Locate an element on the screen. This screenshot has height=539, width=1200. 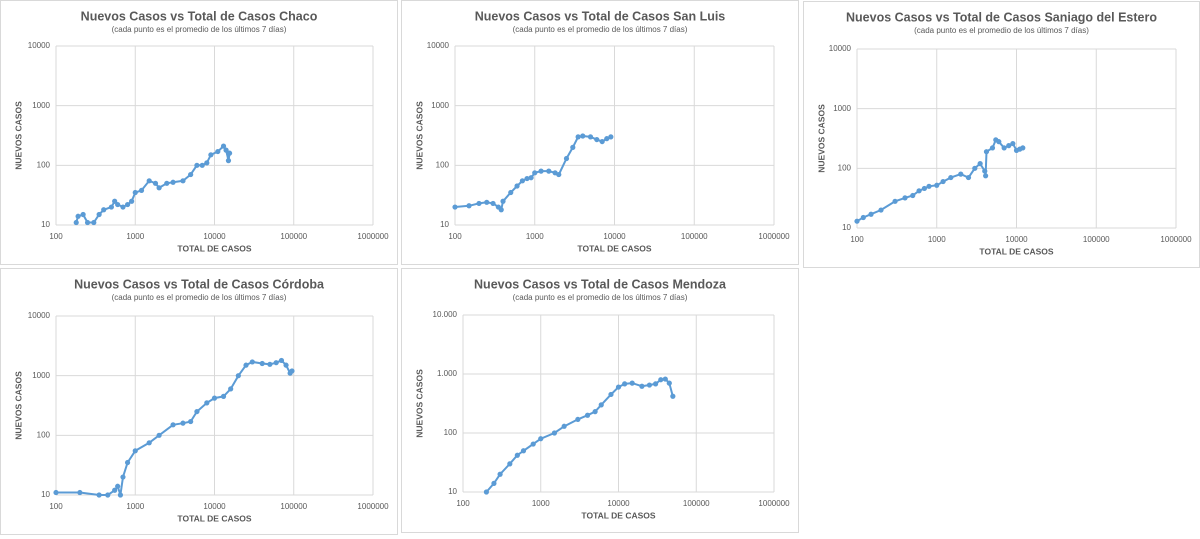
y-axis-label: NUEVOS CASOS is located at coordinates (419, 403).